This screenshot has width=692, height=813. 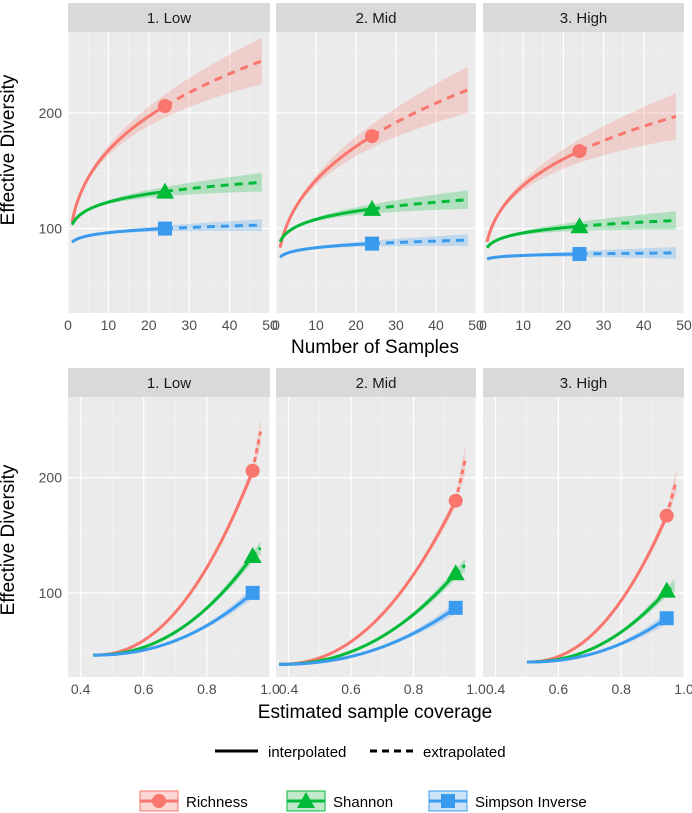 I want to click on top-x-axis-title: Number of Samples, so click(x=375, y=347).